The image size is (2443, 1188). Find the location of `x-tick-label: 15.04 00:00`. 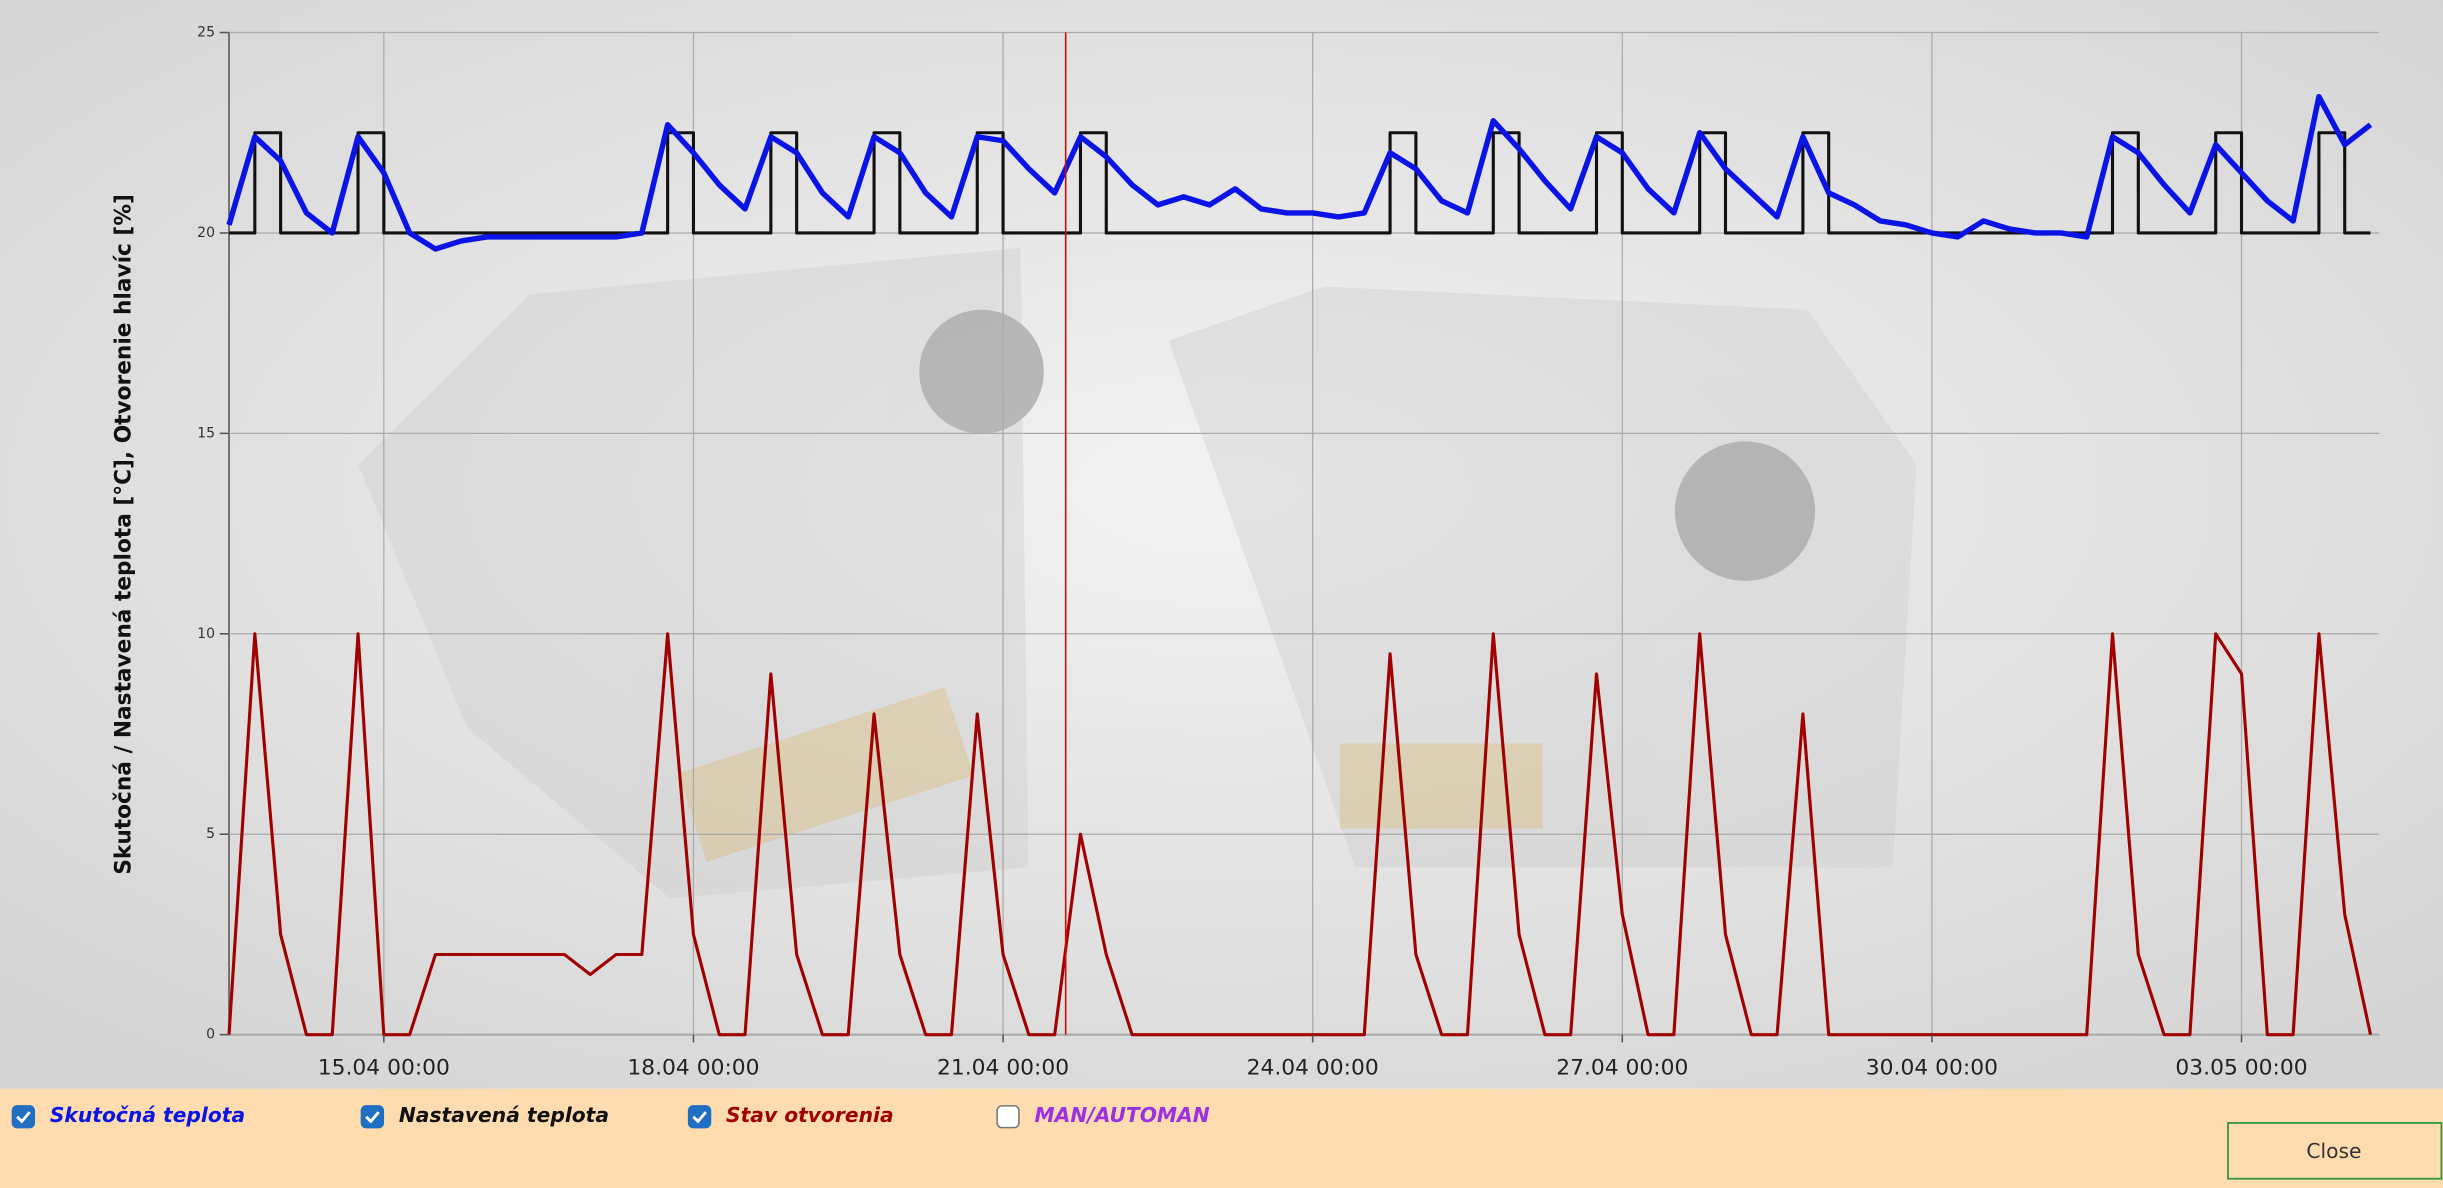

x-tick-label: 15.04 00:00 is located at coordinates (384, 1068).